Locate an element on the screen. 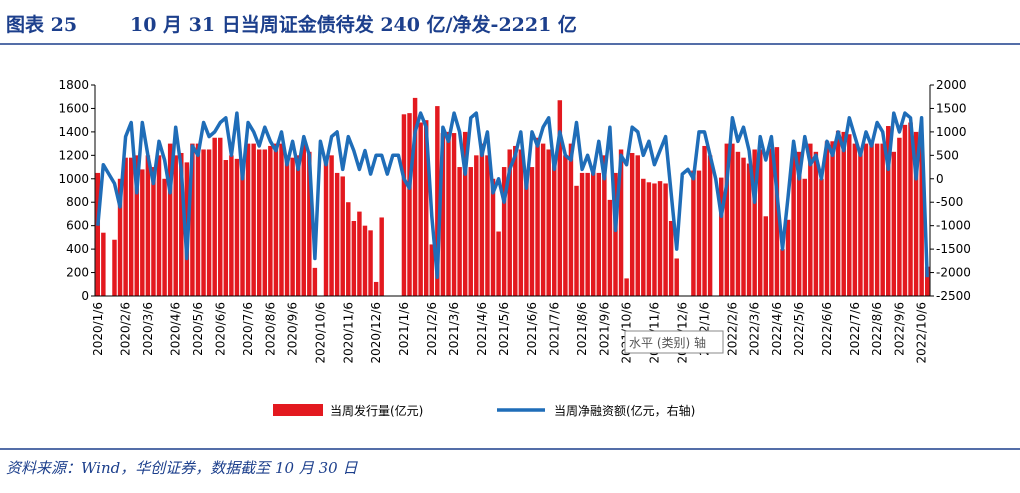 The height and width of the screenshot is (493, 1020). tooltip-box is located at coordinates (674, 342).